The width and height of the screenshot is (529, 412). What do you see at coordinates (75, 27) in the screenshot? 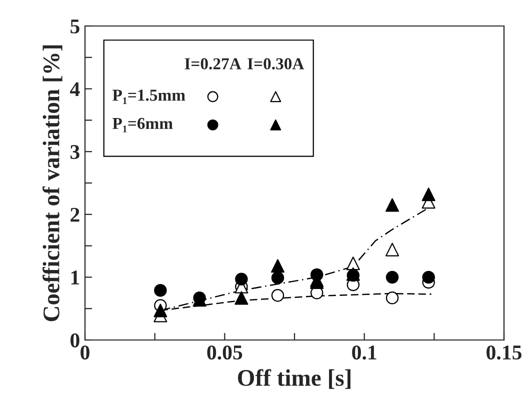
I see `y-tick-label: 5` at bounding box center [75, 27].